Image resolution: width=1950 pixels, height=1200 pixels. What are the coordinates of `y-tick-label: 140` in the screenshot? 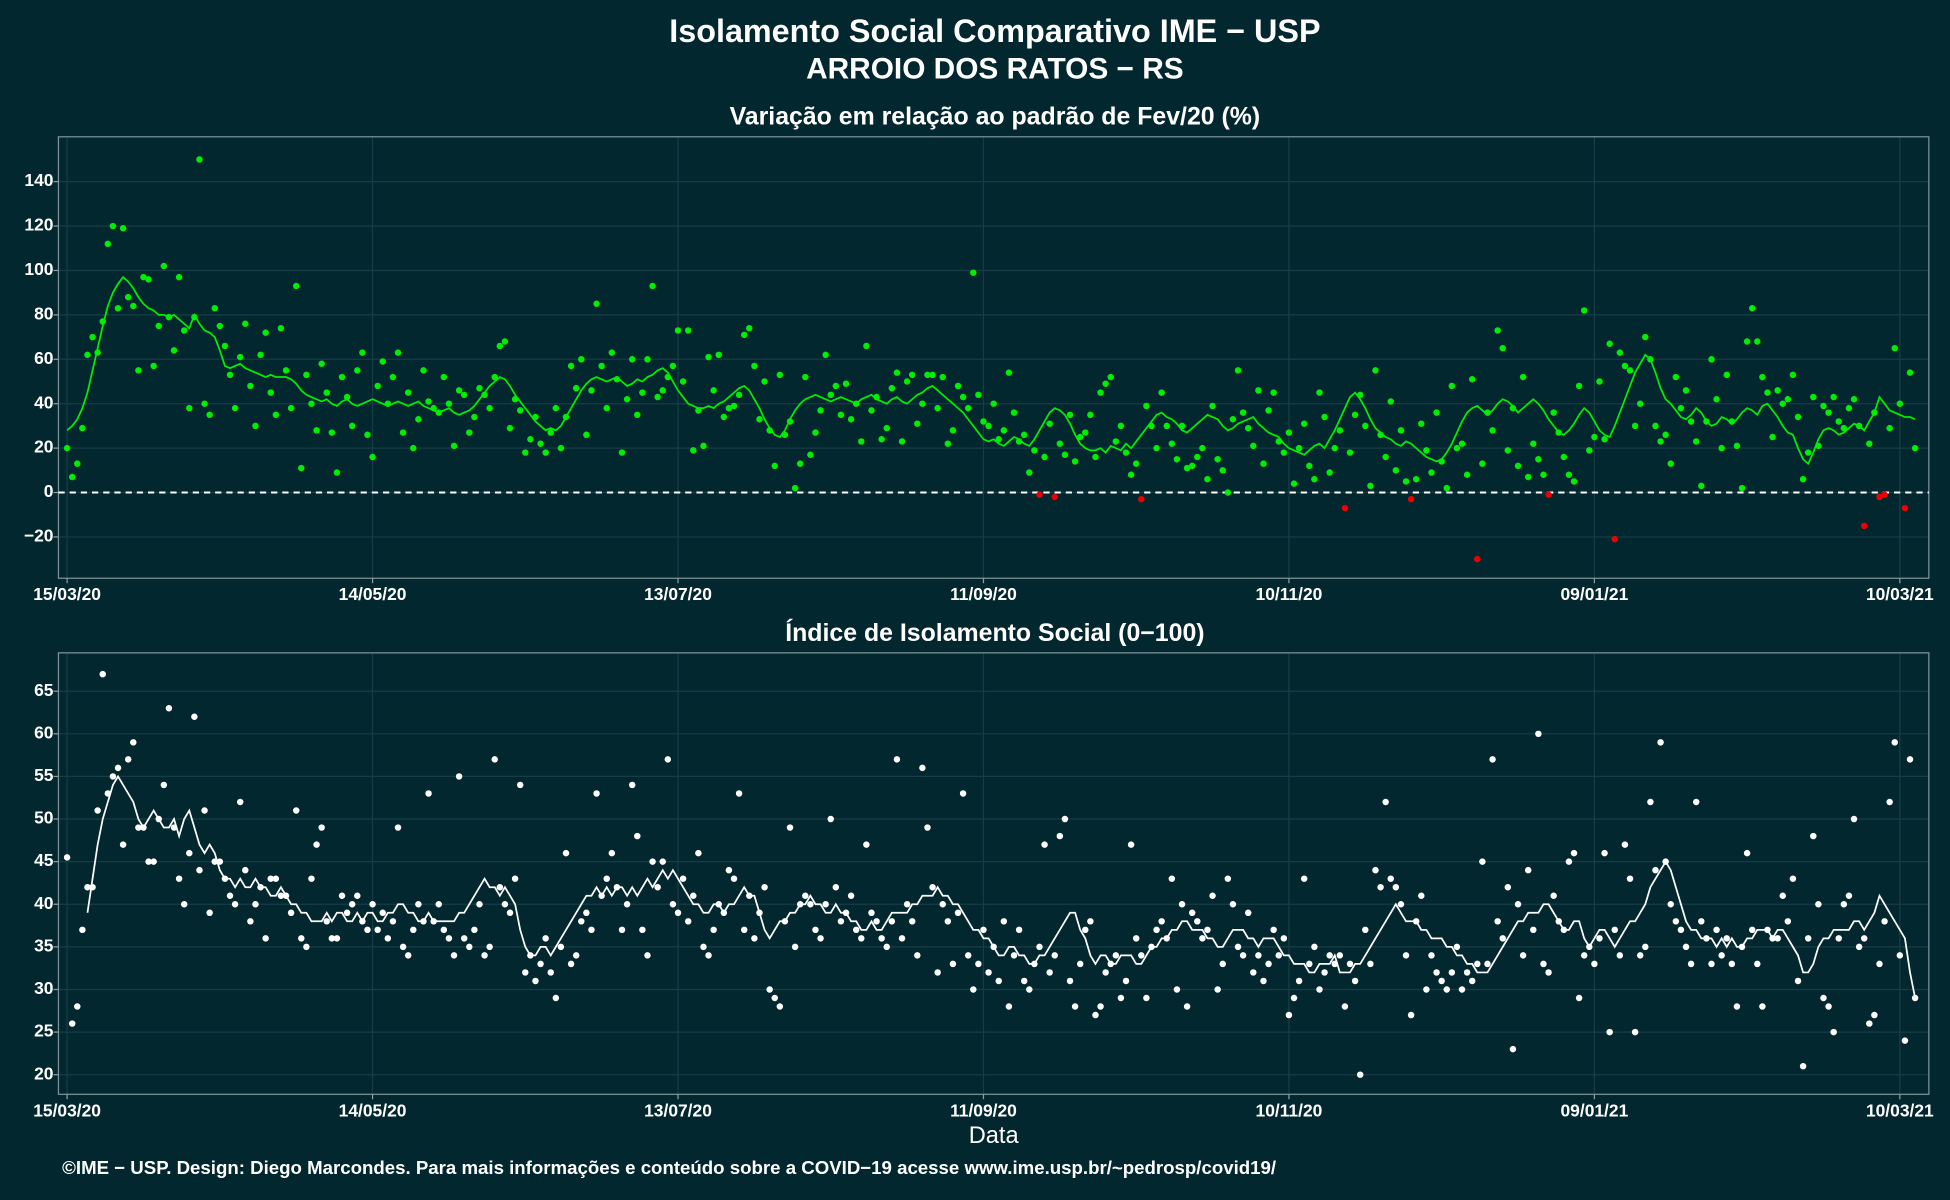 It's located at (38, 180).